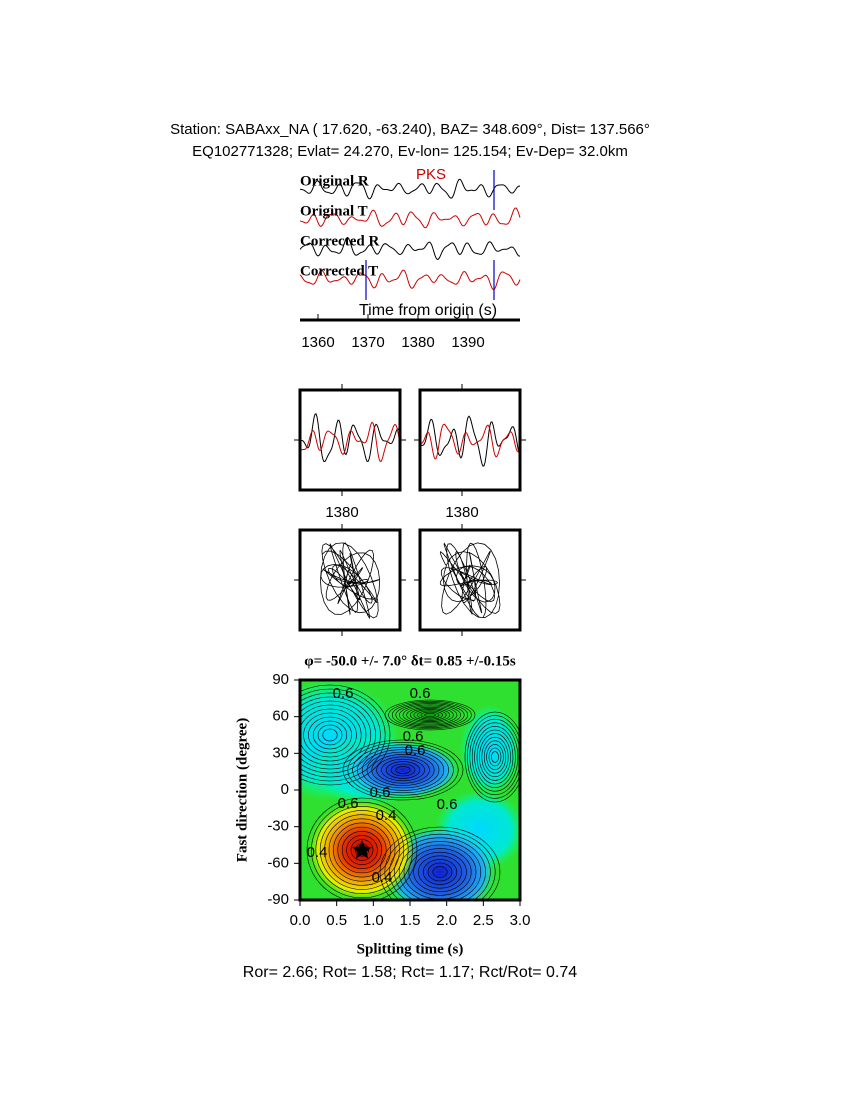  What do you see at coordinates (334, 181) in the screenshot?
I see `trace-label: Original R` at bounding box center [334, 181].